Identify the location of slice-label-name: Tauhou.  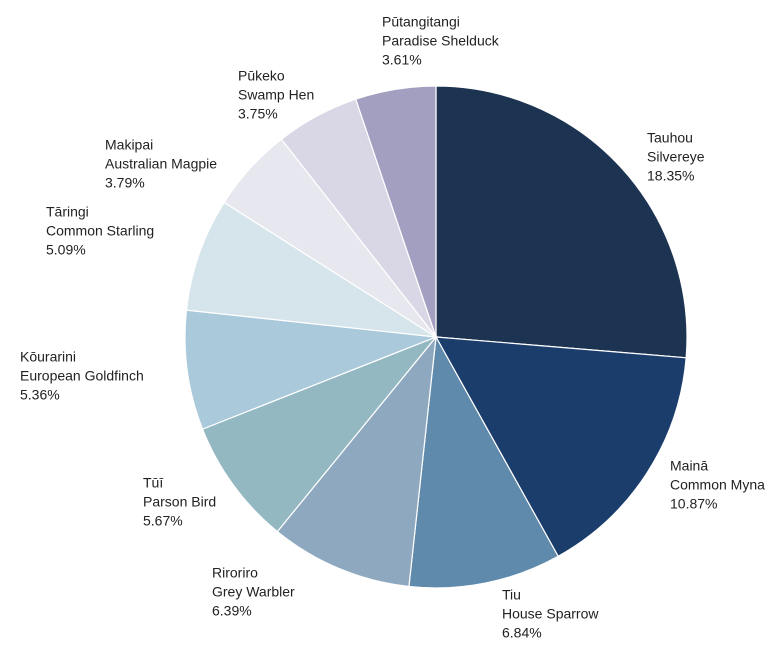
(670, 137).